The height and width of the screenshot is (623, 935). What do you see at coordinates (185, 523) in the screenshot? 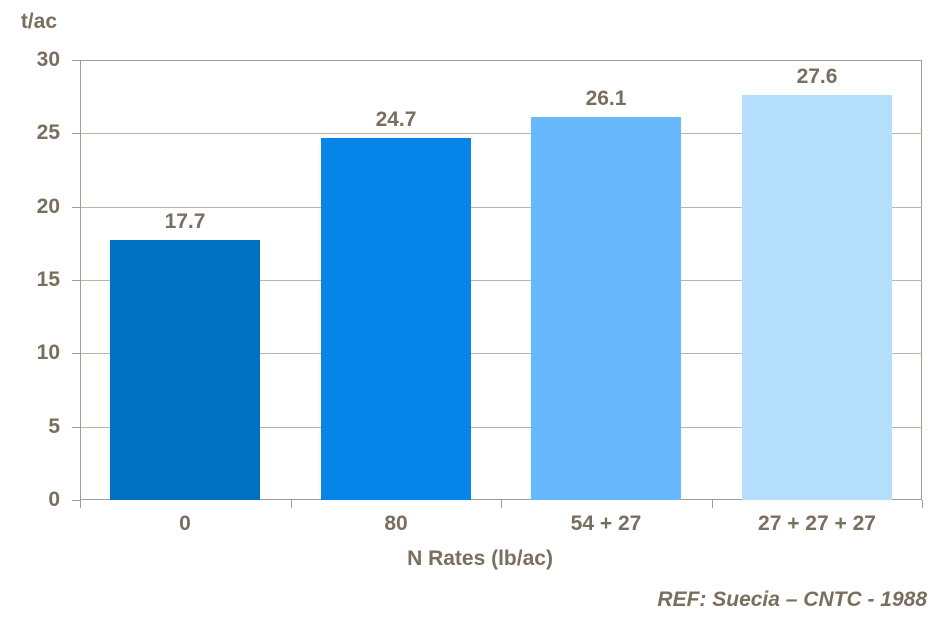
I see `x-category-label: 0` at bounding box center [185, 523].